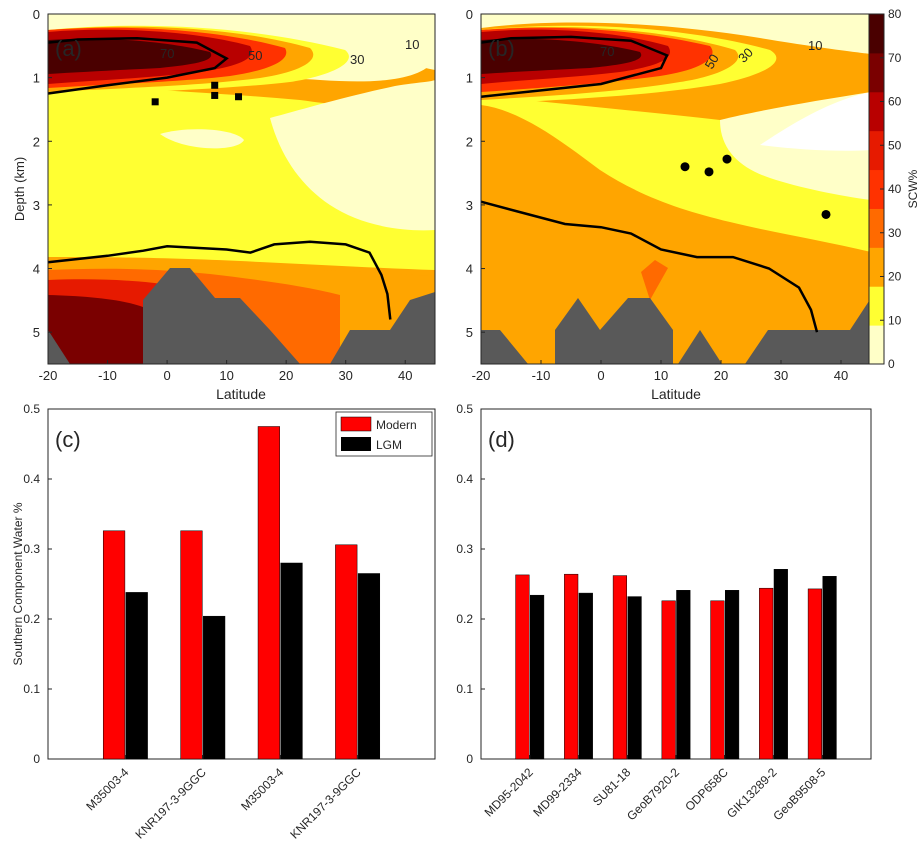  Describe the element at coordinates (895, 233) in the screenshot. I see `colorbar-tick-label: 30` at that location.